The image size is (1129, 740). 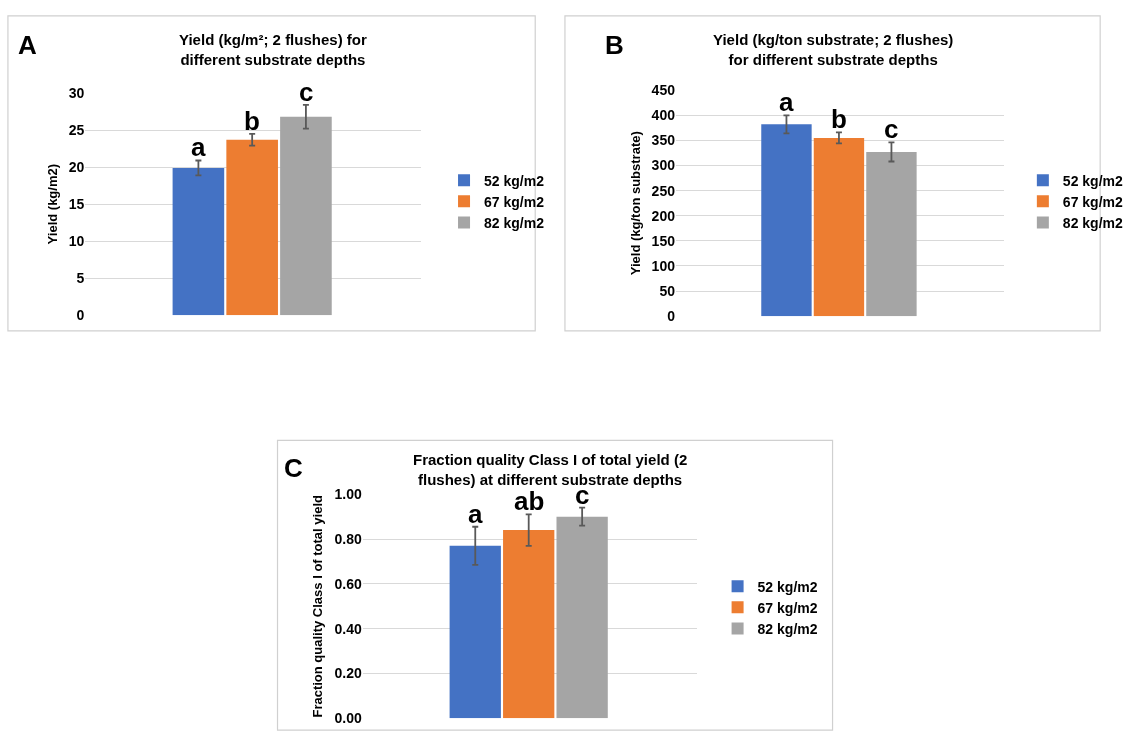 What do you see at coordinates (52, 204) in the screenshot?
I see `y-axis-title: Yield (kg/m2)` at bounding box center [52, 204].